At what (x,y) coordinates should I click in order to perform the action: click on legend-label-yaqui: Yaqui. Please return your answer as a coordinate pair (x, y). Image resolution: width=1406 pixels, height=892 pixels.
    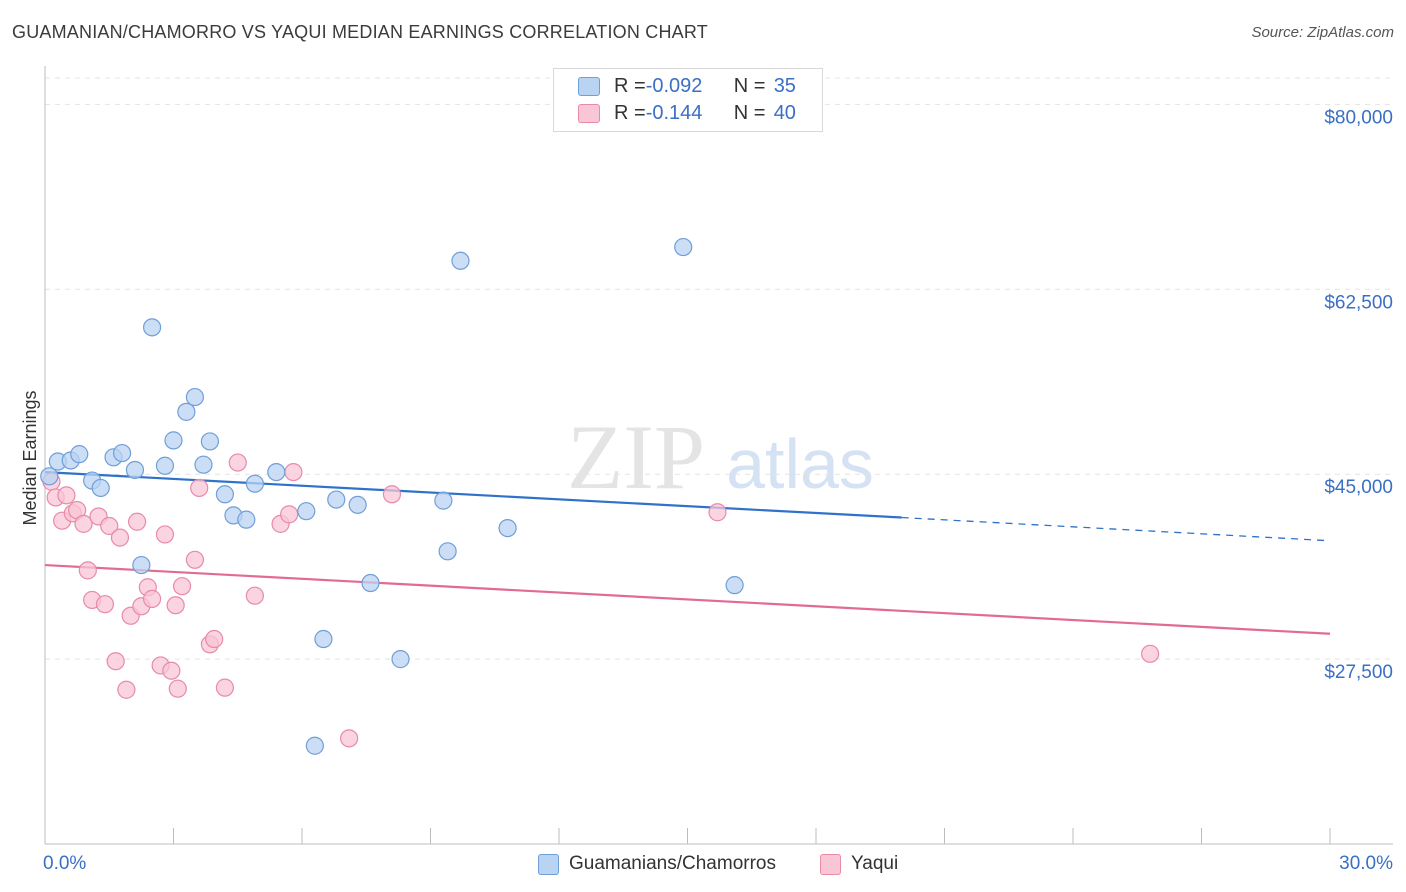
    Looking at the image, I should click on (875, 863).